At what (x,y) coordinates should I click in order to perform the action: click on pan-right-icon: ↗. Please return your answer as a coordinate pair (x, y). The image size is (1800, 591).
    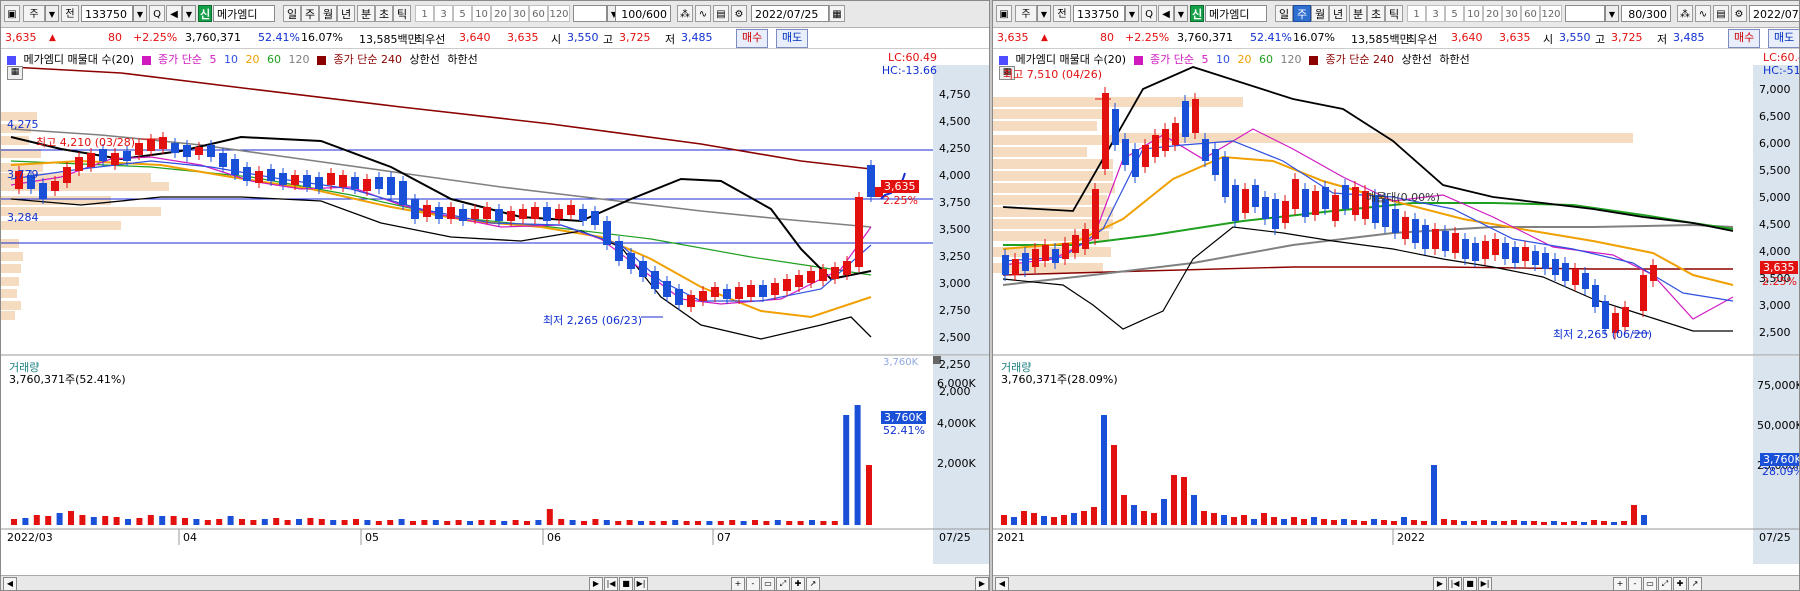
    Looking at the image, I should click on (1695, 583).